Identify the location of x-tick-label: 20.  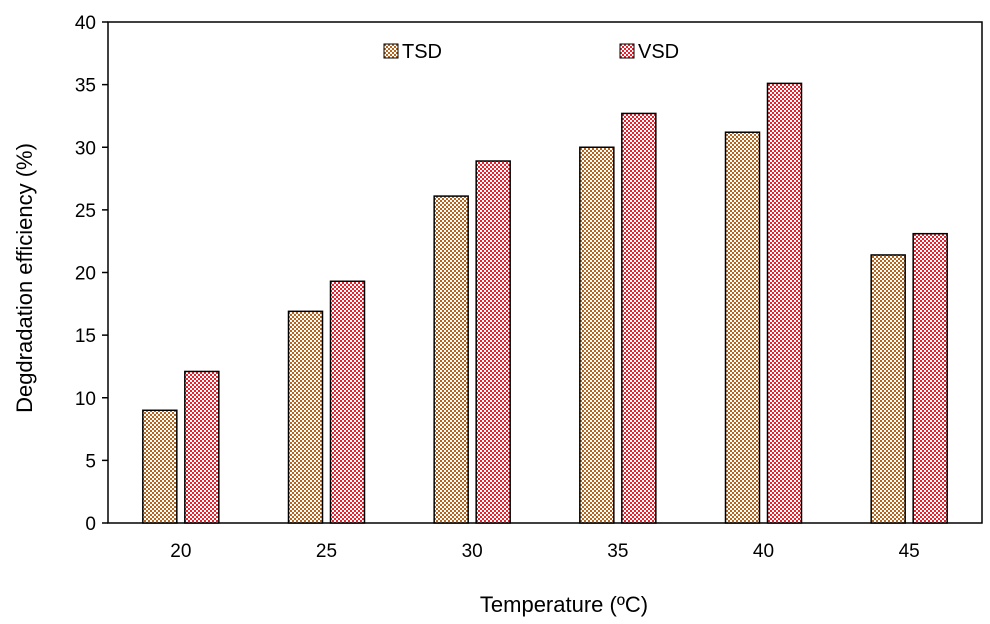
(180, 551).